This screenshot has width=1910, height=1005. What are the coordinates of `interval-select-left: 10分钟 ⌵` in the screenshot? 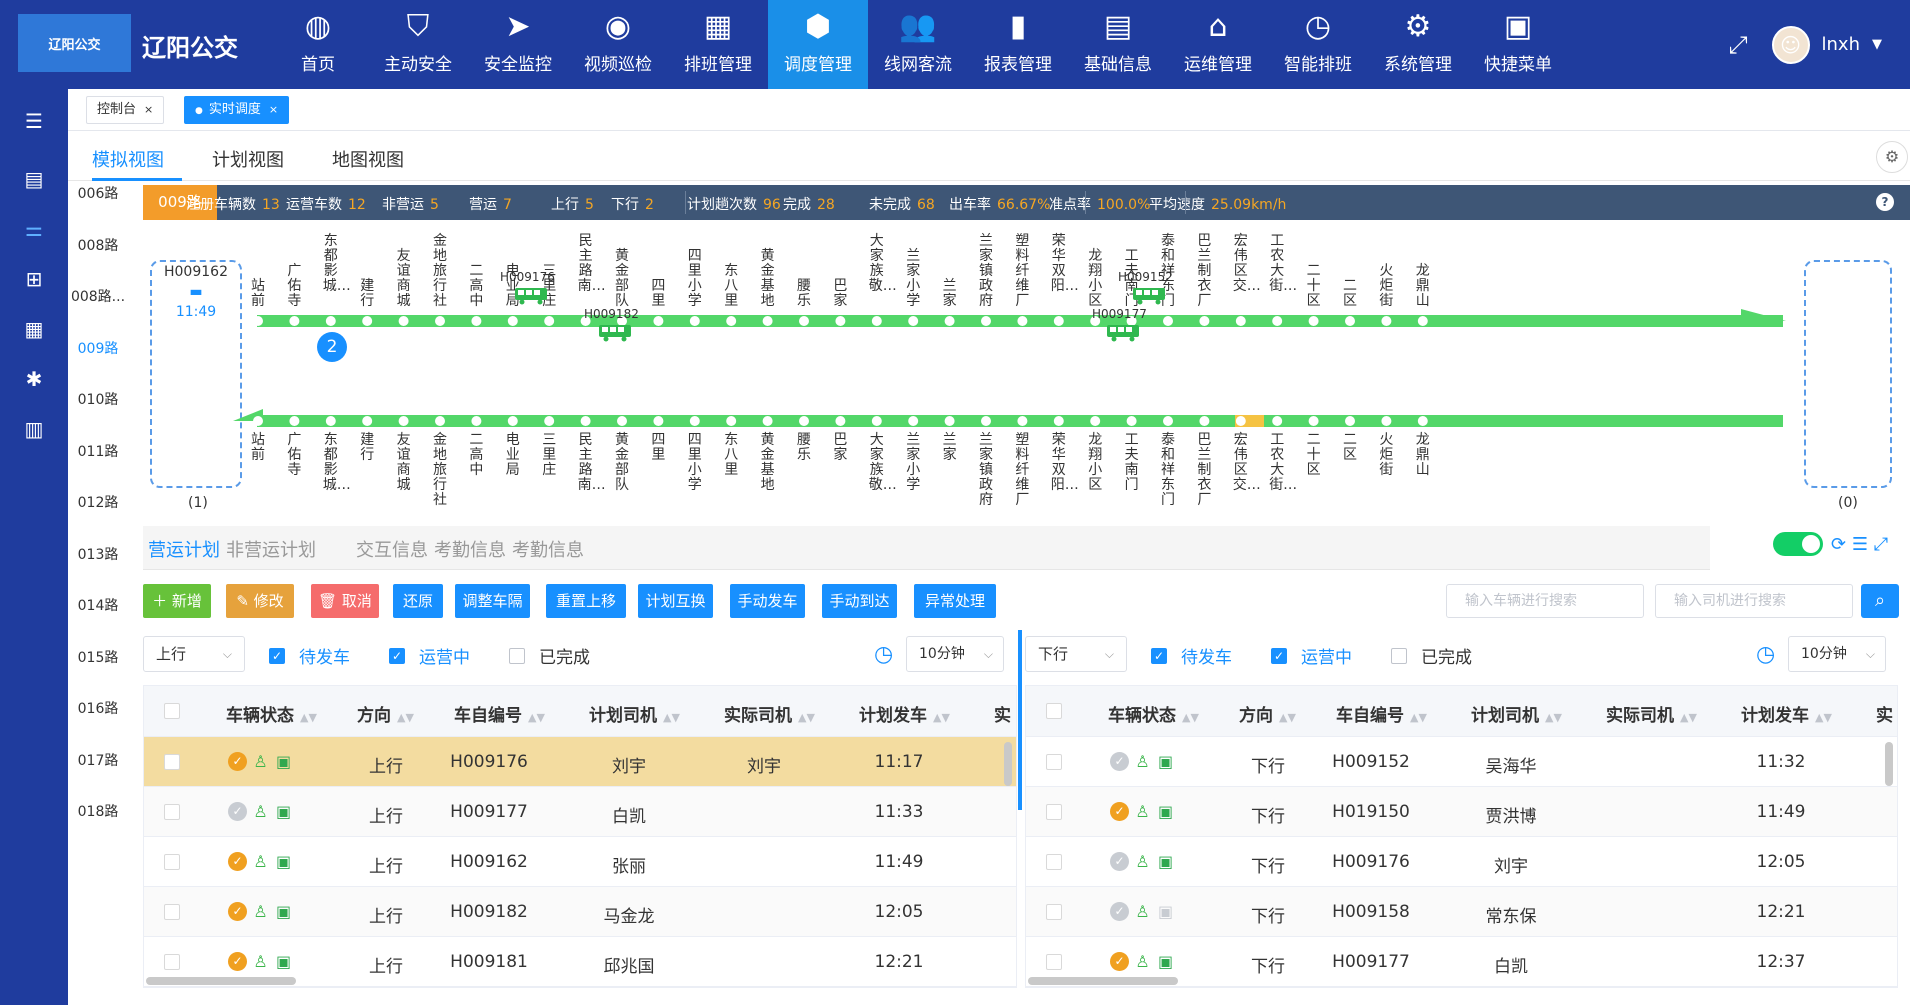 It's located at (955, 654).